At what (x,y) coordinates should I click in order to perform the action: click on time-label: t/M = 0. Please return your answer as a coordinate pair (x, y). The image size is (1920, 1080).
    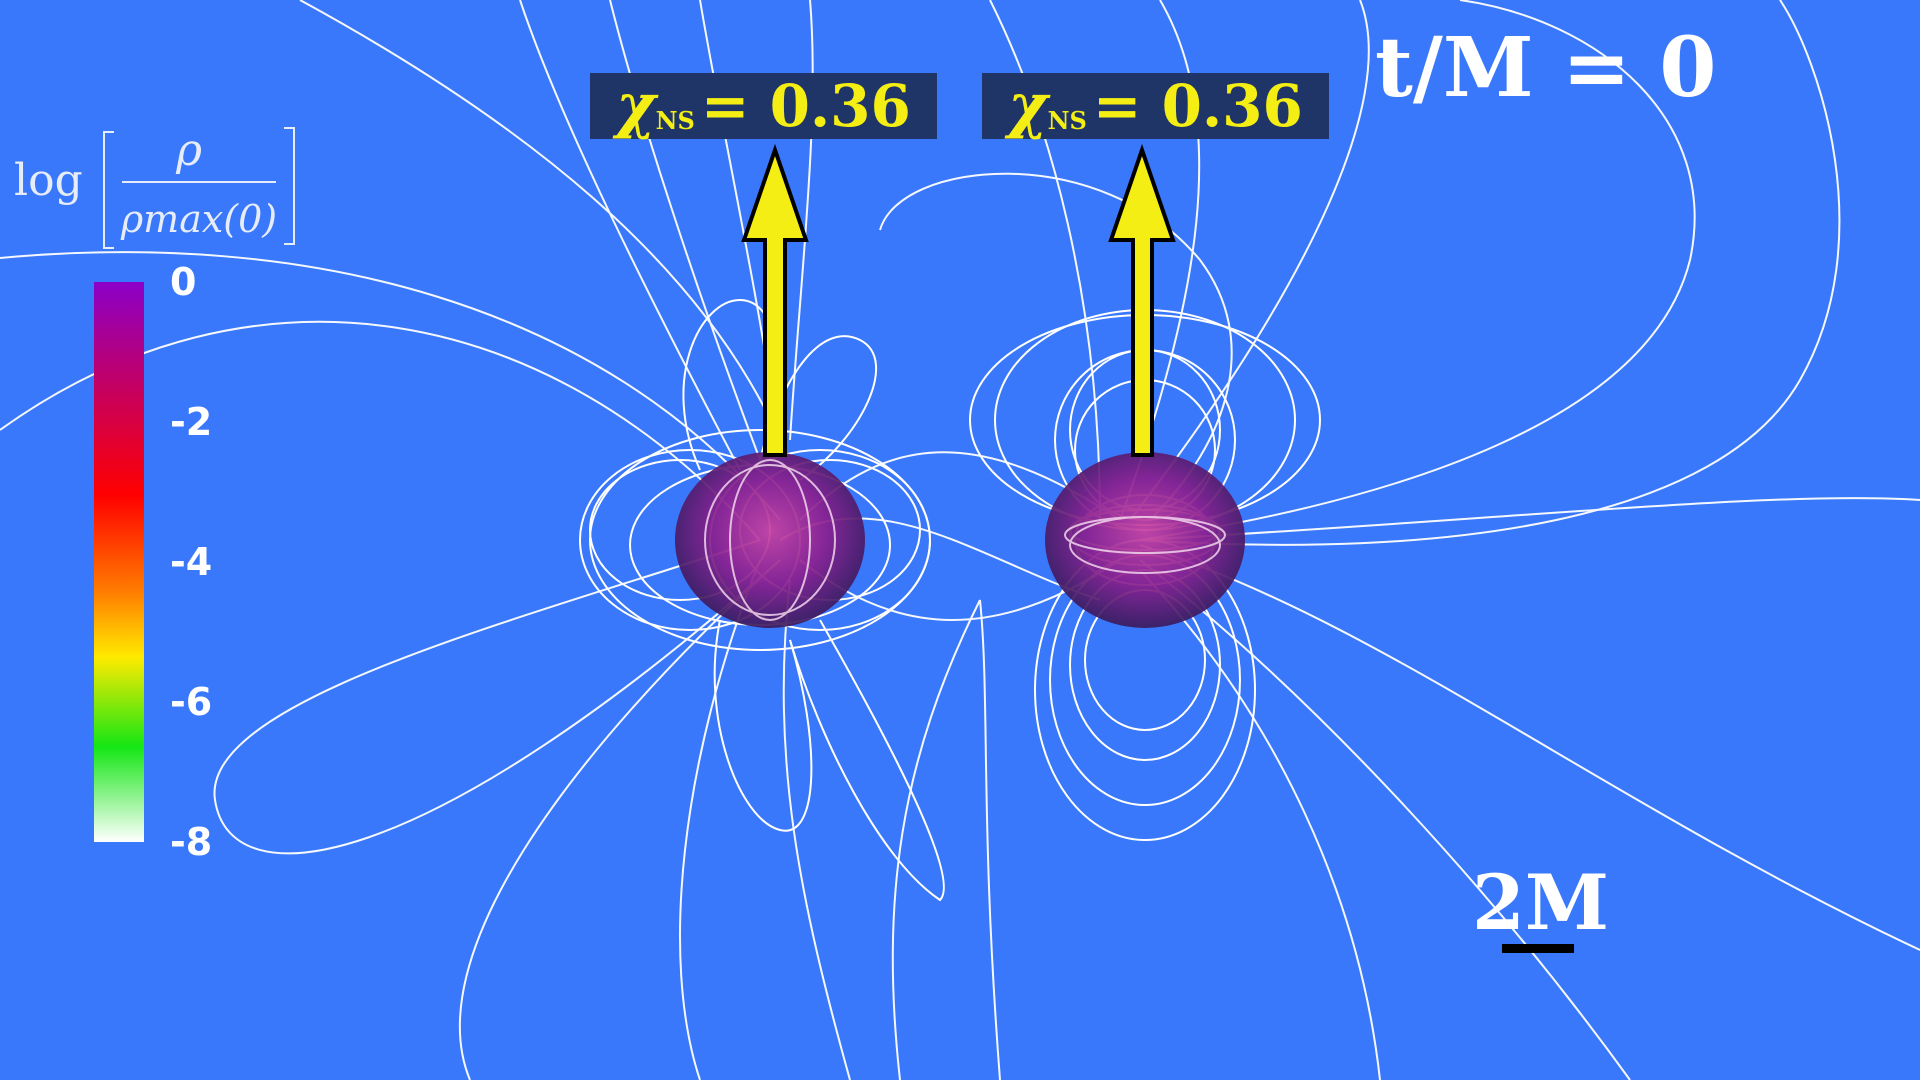
    Looking at the image, I should click on (1546, 68).